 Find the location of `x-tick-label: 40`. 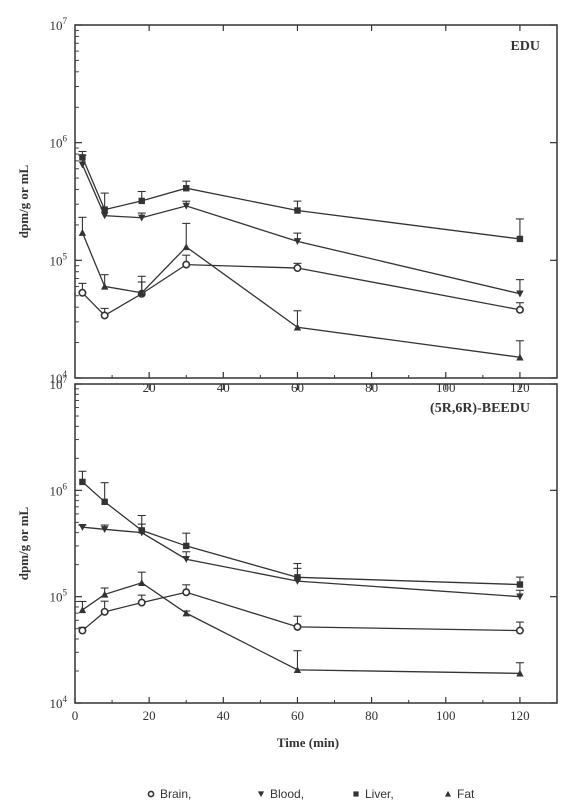

x-tick-label: 40 is located at coordinates (223, 715).